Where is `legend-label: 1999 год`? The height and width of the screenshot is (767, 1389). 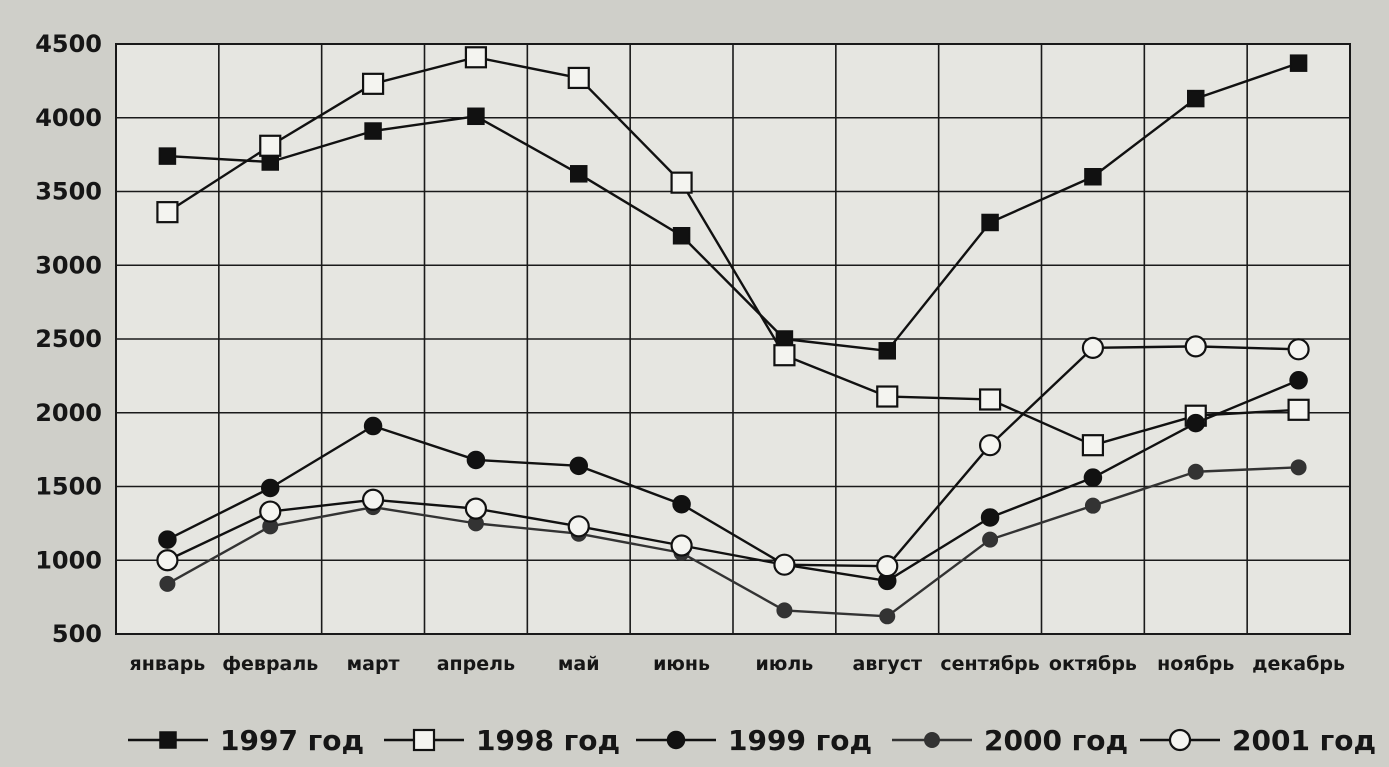 legend-label: 1999 год is located at coordinates (800, 740).